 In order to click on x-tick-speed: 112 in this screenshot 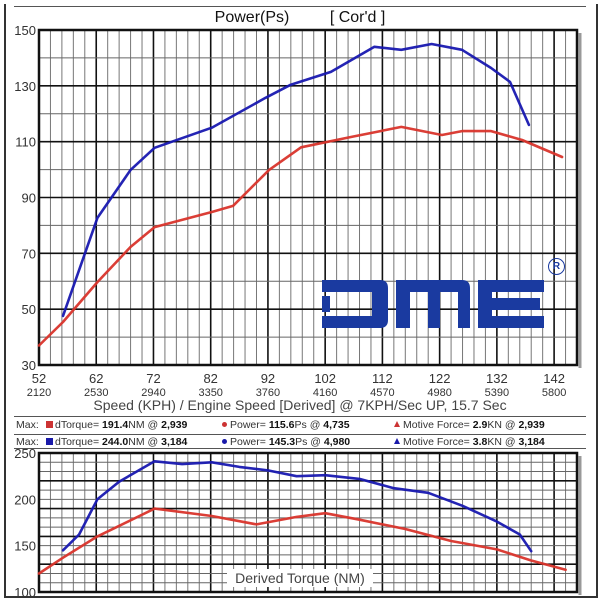, I will do `click(382, 378)`.